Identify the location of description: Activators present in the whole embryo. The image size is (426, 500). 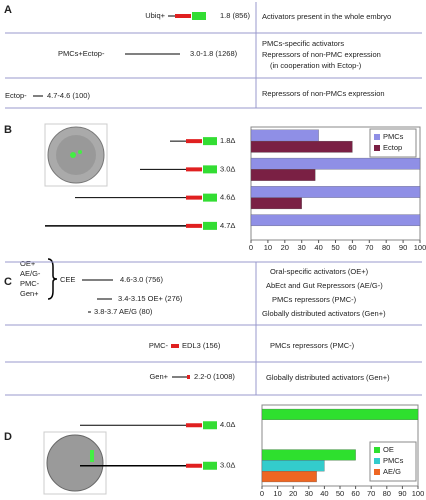
(326, 16).